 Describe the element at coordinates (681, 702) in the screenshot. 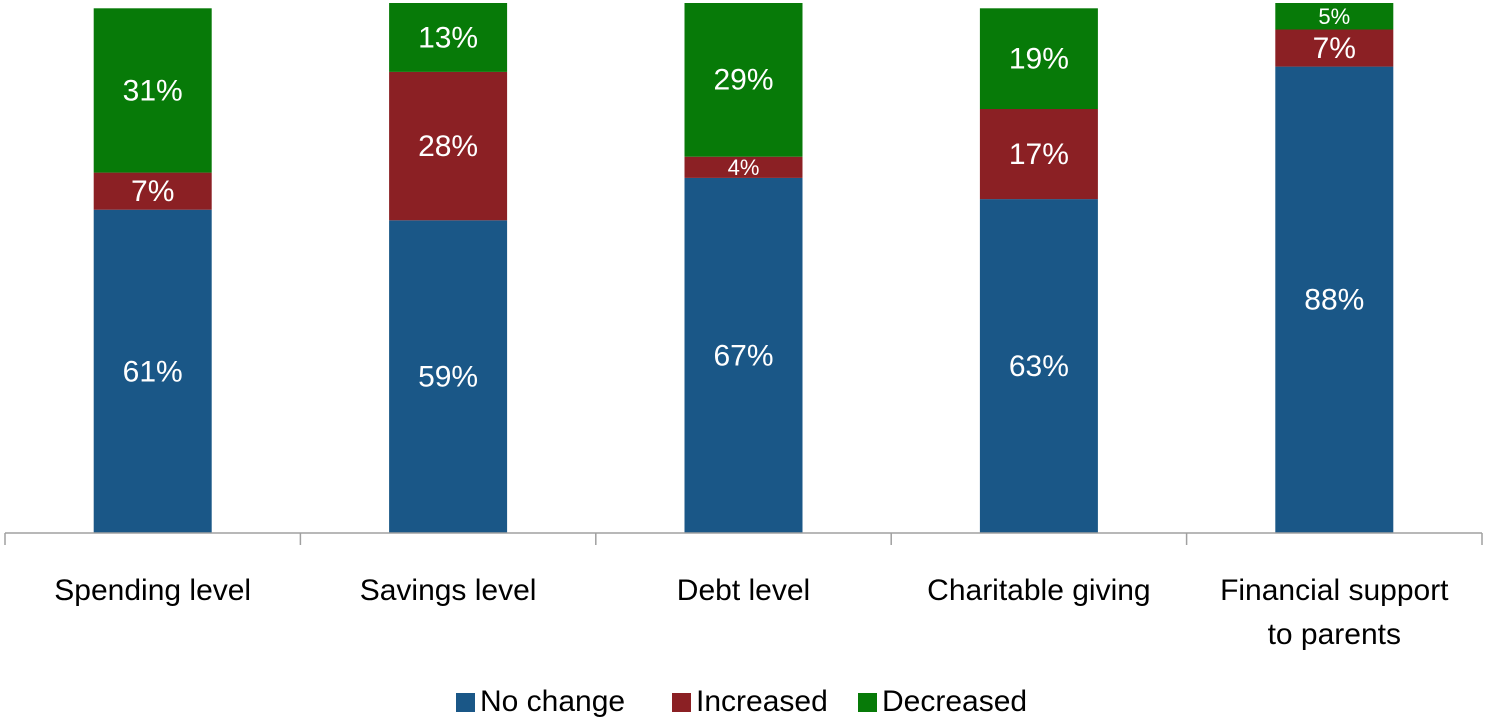

I see `legend-swatch-increased` at that location.